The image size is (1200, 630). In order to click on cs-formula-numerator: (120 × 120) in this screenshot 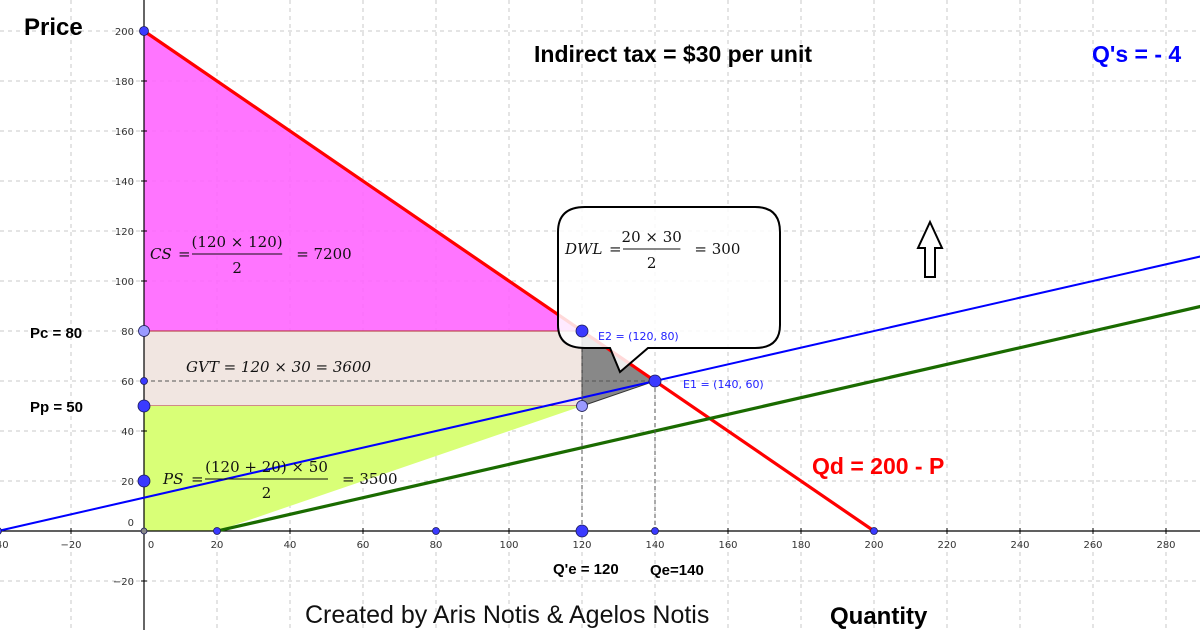, I will do `click(237, 242)`.